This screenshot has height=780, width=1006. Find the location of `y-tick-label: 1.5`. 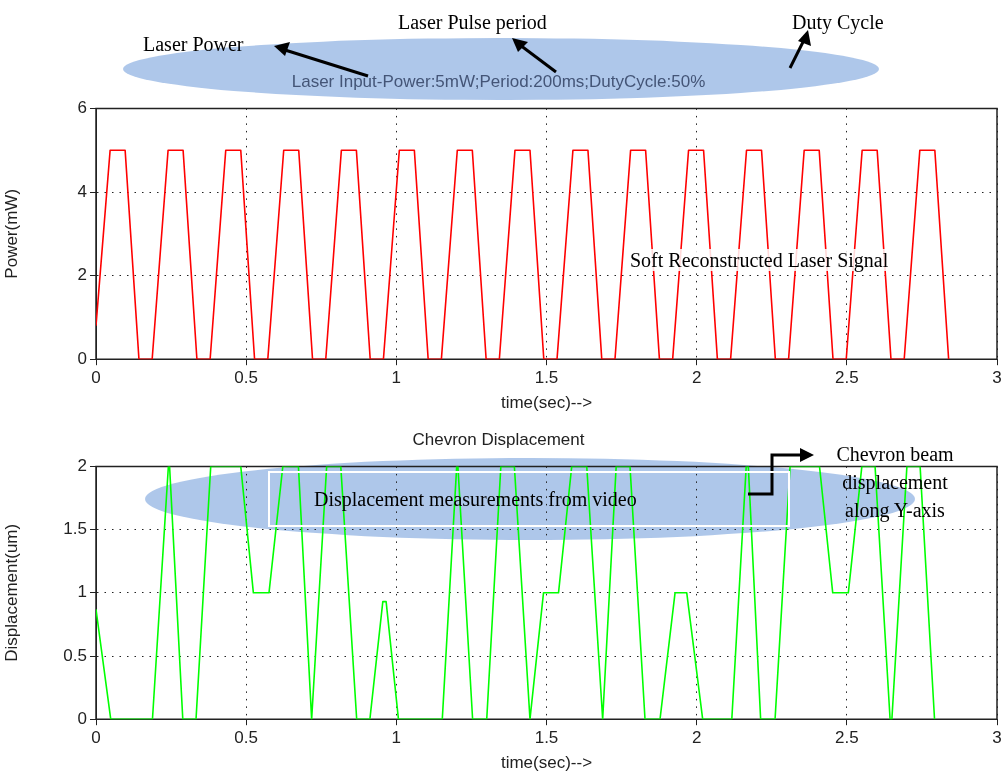

y-tick-label: 1.5 is located at coordinates (75, 529).